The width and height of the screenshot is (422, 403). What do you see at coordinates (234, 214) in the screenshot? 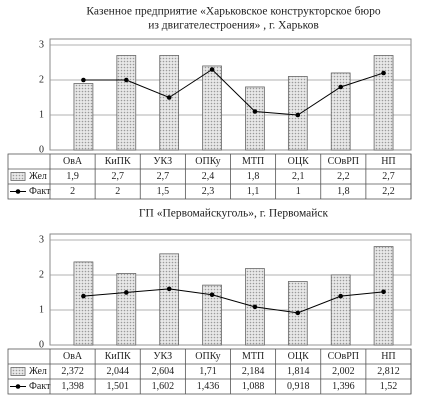
I see `chart-title: ГП «Первомайскуголь», г. Первомайск` at bounding box center [234, 214].